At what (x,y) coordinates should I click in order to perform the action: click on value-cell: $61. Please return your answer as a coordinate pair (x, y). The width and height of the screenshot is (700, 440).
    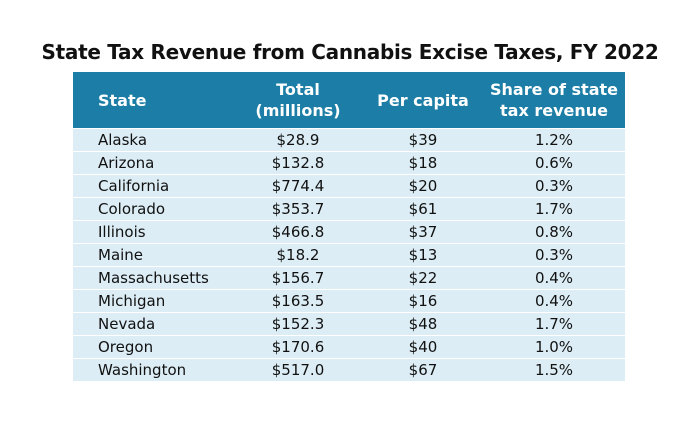
    Looking at the image, I should click on (423, 209).